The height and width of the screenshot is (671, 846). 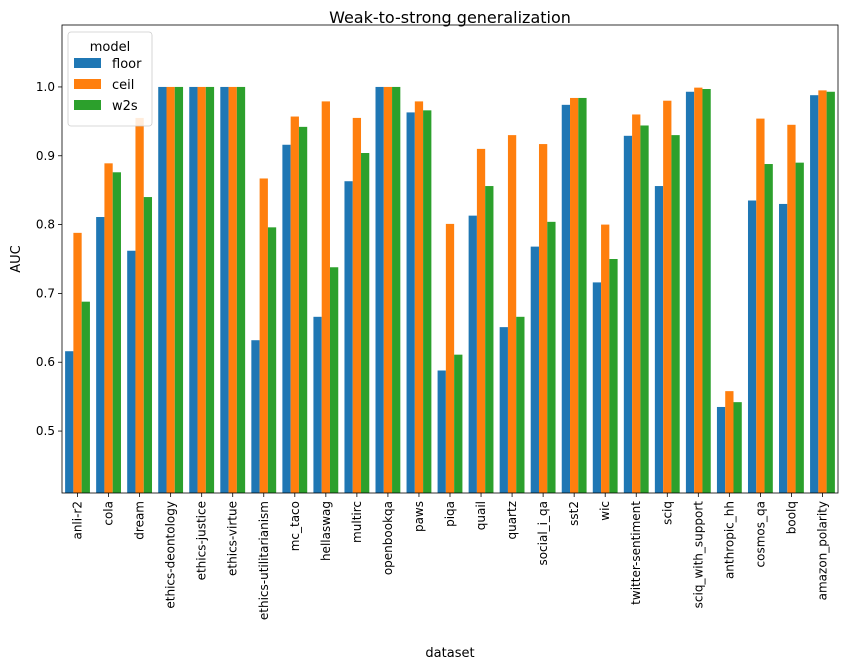 What do you see at coordinates (357, 522) in the screenshot?
I see `x-tick-label: multirc` at bounding box center [357, 522].